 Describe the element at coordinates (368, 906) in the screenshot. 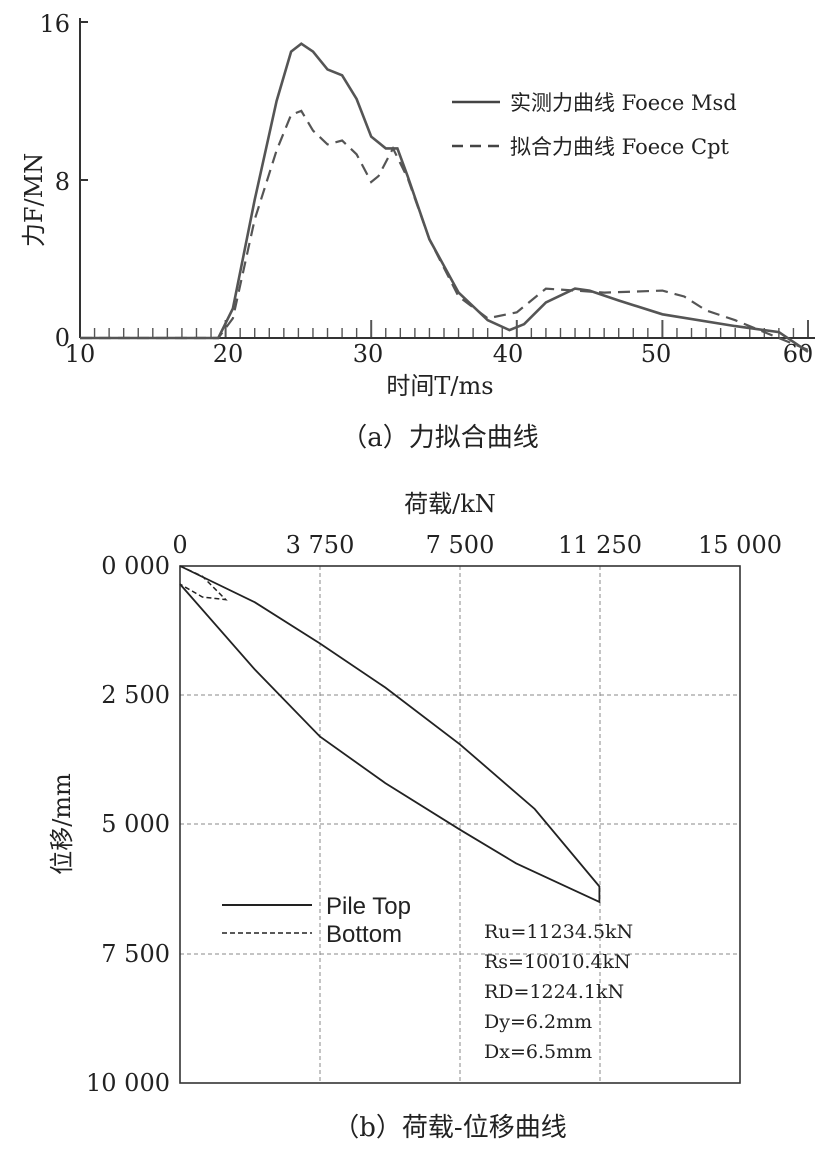

I see `legend-label-pile-top: Pile Top` at that location.